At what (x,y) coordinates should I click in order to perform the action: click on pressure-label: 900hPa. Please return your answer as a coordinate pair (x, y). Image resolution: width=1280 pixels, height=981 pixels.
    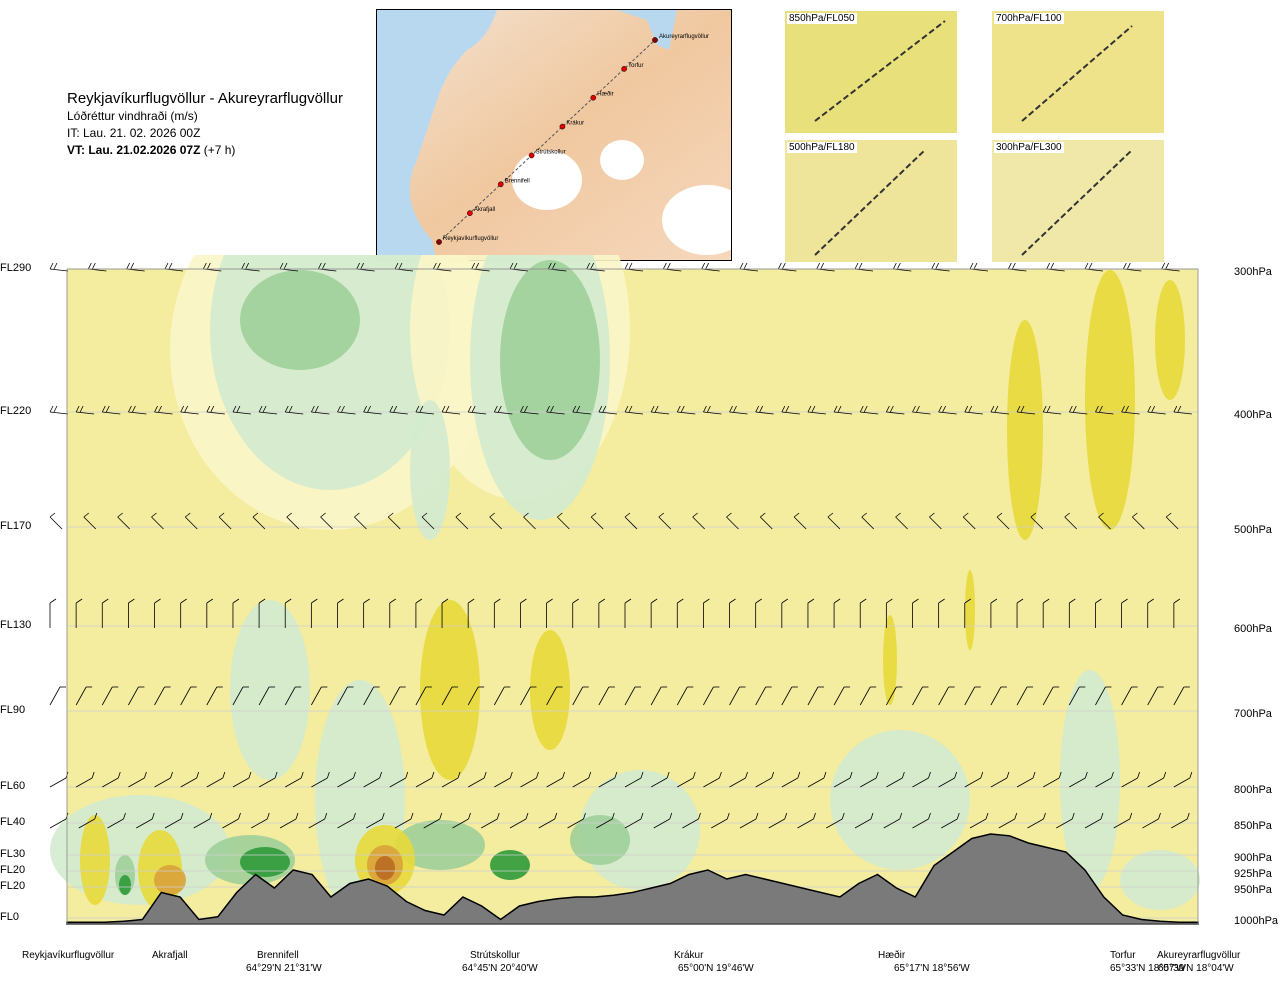
    Looking at the image, I should click on (1253, 858).